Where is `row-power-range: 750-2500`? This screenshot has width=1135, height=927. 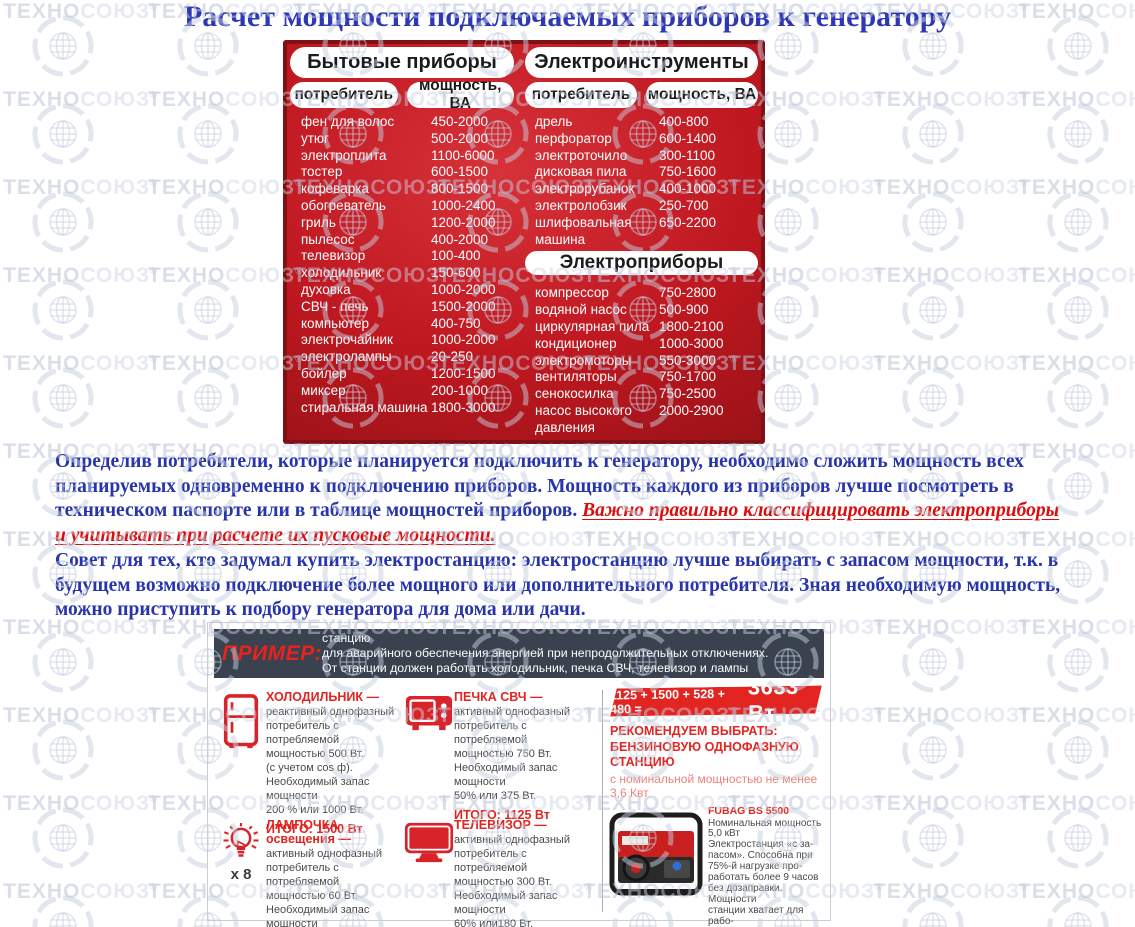
row-power-range: 750-2500 is located at coordinates (688, 394).